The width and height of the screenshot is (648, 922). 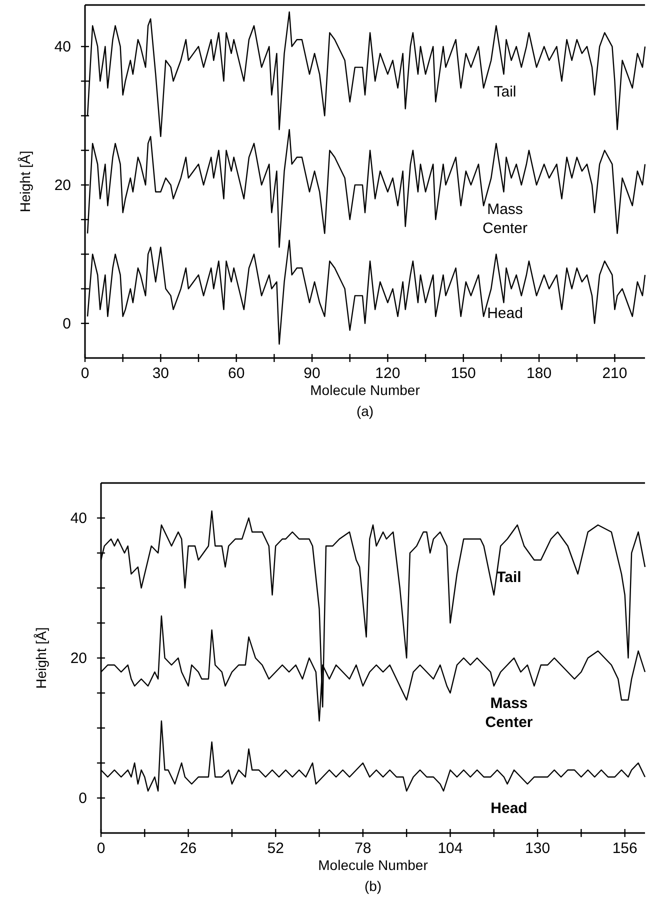 I want to click on text: (b), so click(x=373, y=886).